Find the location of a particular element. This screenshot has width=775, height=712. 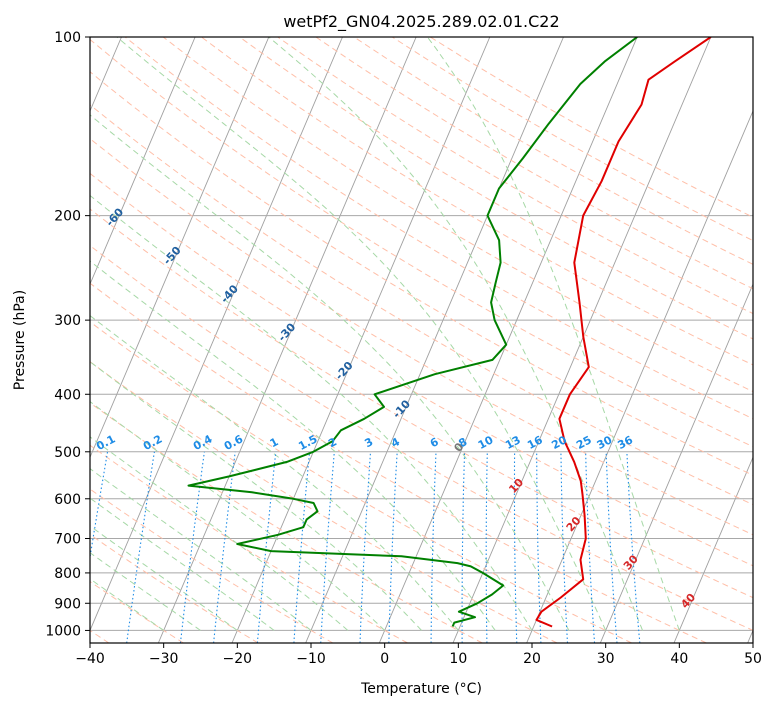

x-tick-label: 50 is located at coordinates (753, 659).